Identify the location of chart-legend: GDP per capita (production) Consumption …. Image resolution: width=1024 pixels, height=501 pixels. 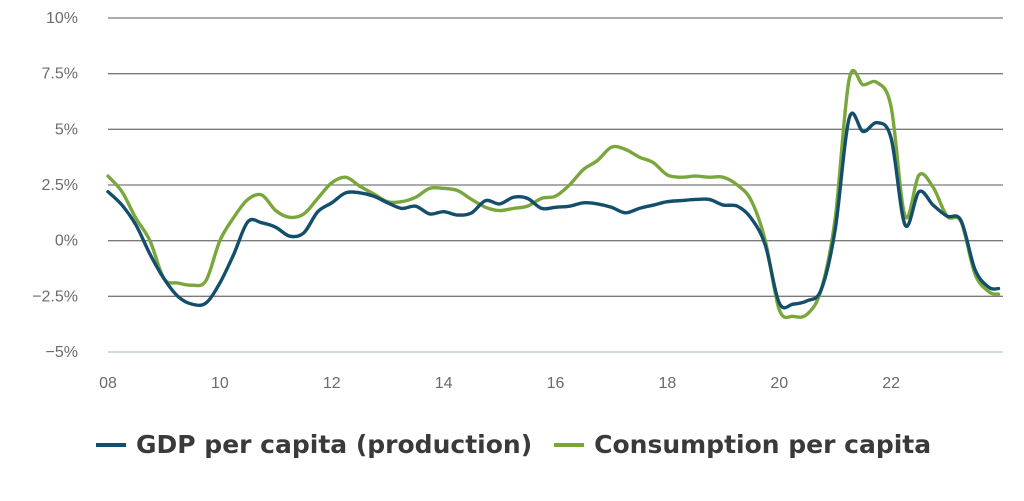
(524, 444).